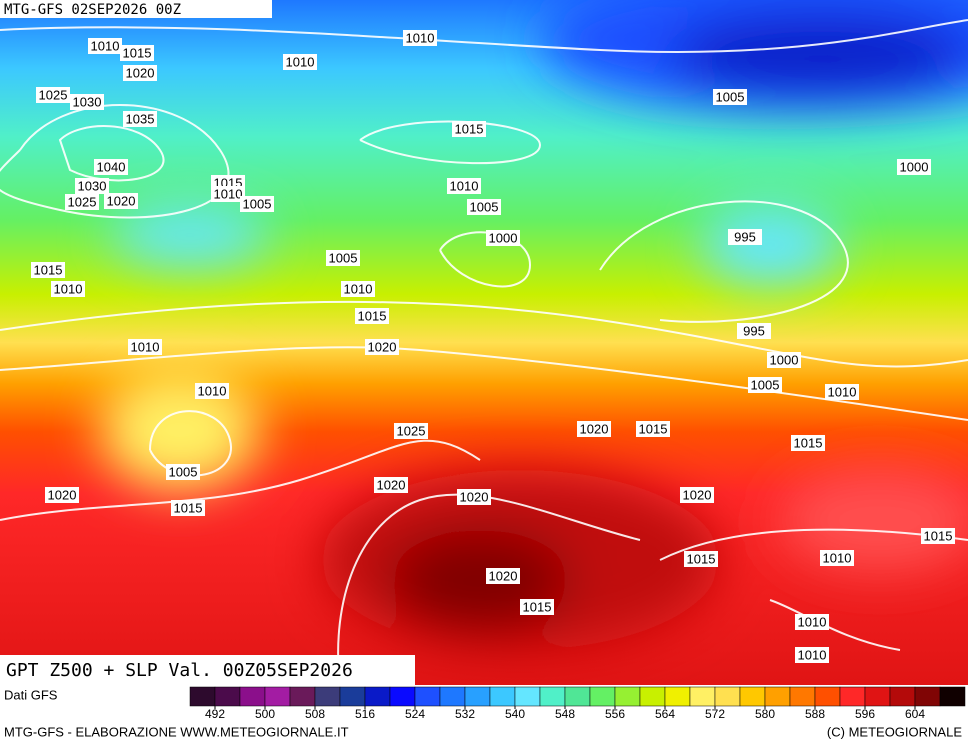 Image resolution: width=968 pixels, height=745 pixels. Describe the element at coordinates (665, 714) in the screenshot. I see `colorbar-tick-label: 564` at that location.